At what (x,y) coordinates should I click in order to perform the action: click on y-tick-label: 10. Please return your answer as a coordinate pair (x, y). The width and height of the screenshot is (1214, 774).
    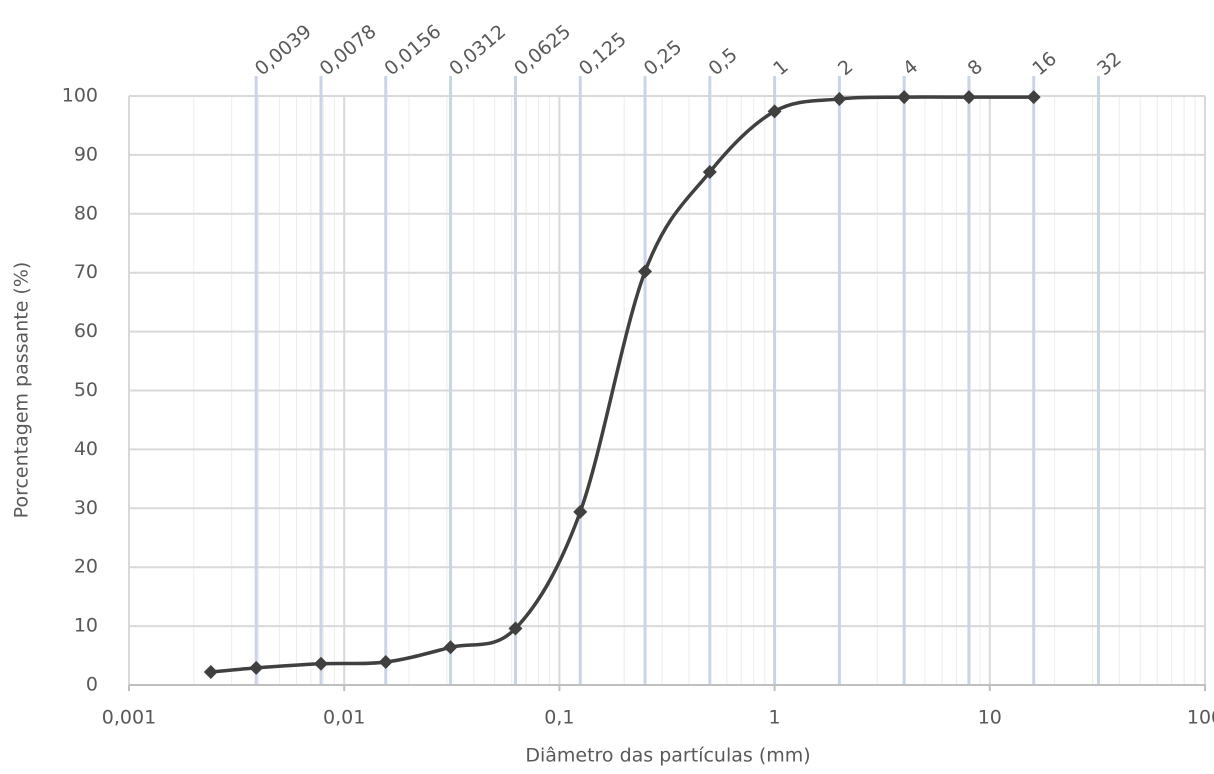
    Looking at the image, I should click on (86, 626).